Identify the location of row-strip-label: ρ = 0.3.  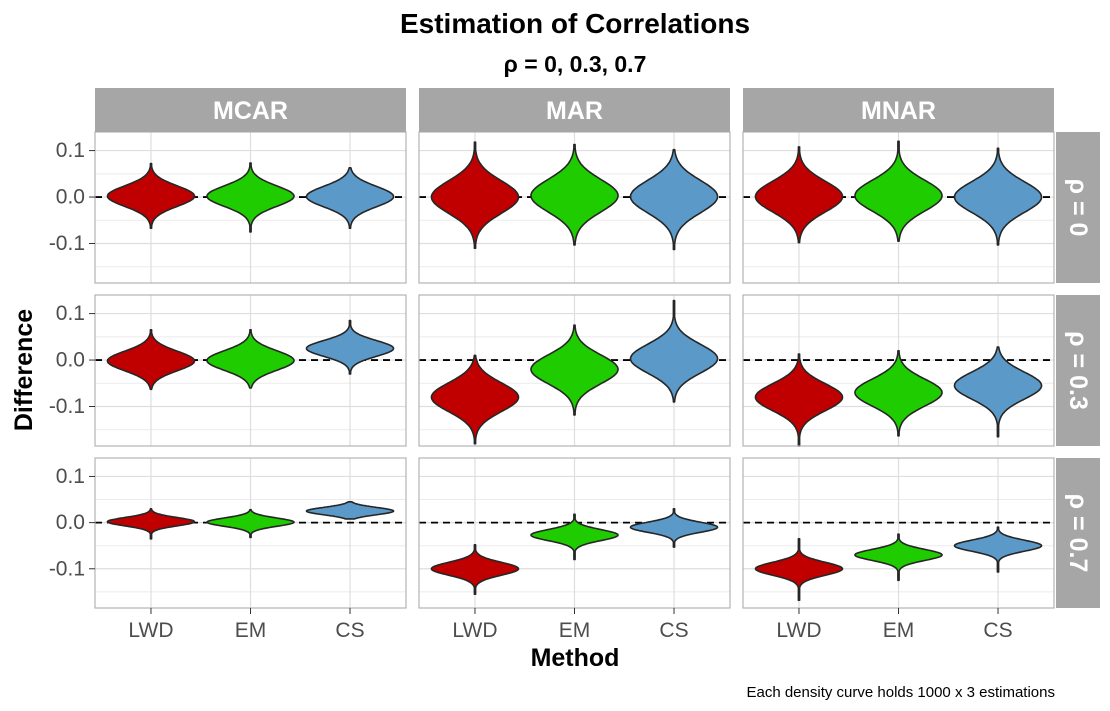
(1078, 370).